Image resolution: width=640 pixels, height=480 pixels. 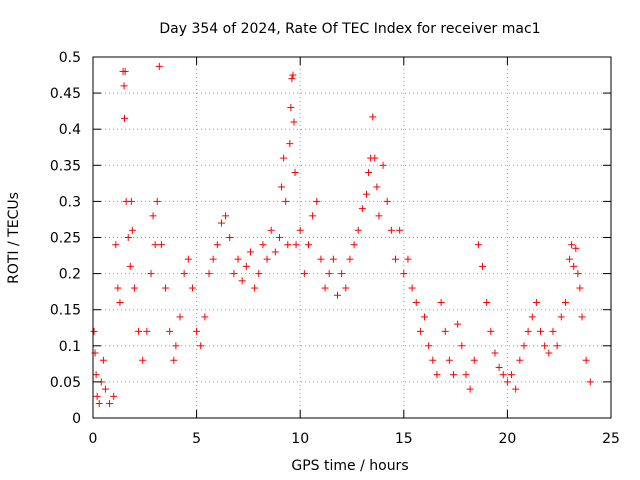 What do you see at coordinates (65, 383) in the screenshot?
I see `y-tick-label: 0.05` at bounding box center [65, 383].